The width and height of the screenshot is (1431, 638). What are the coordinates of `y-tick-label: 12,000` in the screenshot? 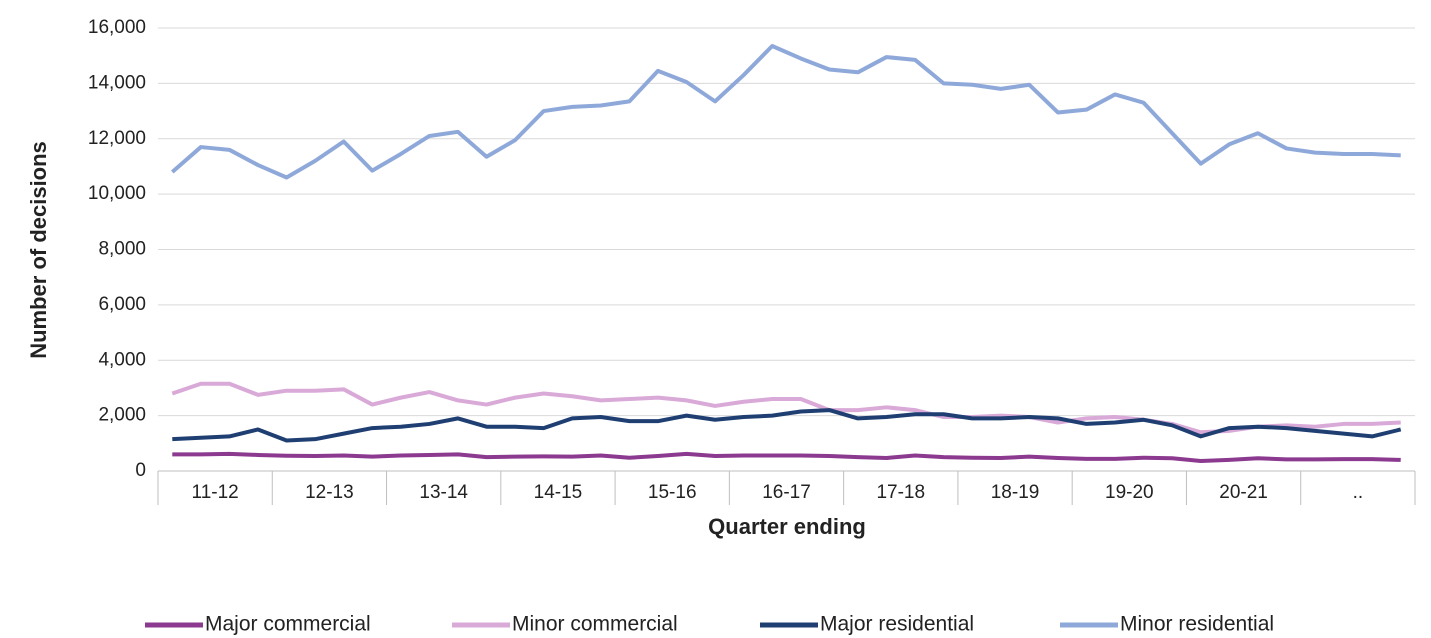 It's located at (117, 138).